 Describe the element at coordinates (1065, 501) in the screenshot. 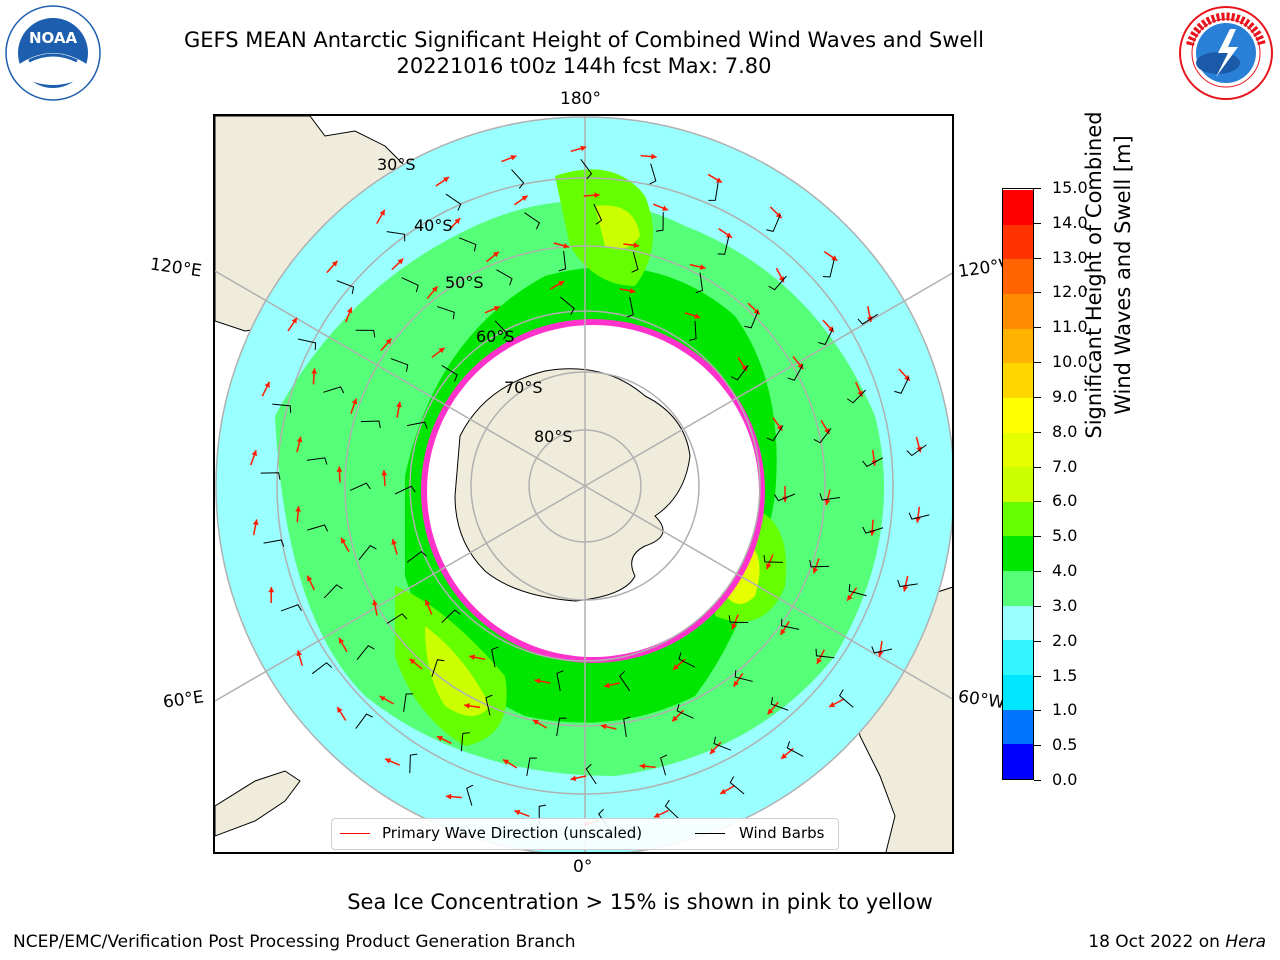

I see `colorbar-tick-label: 6.0` at that location.